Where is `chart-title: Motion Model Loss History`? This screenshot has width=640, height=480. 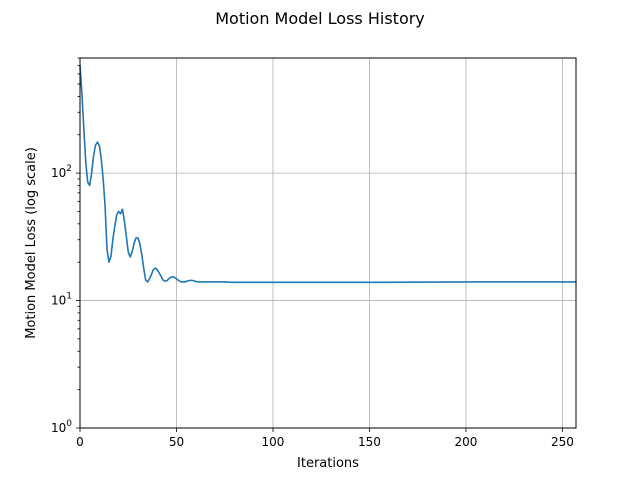
chart-title: Motion Model Loss History is located at coordinates (320, 18).